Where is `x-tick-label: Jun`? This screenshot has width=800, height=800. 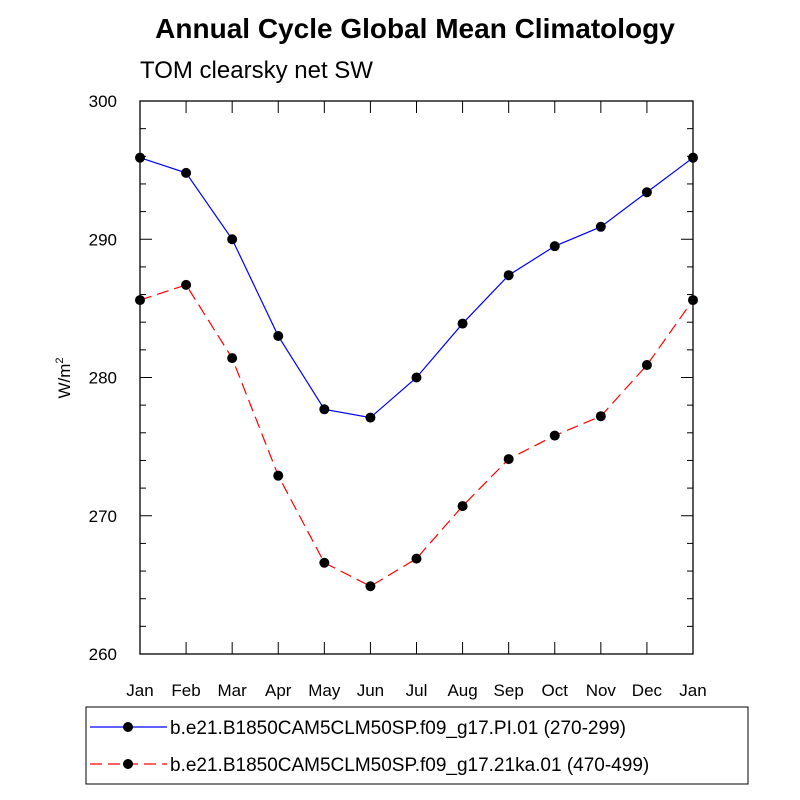 x-tick-label: Jun is located at coordinates (370, 690).